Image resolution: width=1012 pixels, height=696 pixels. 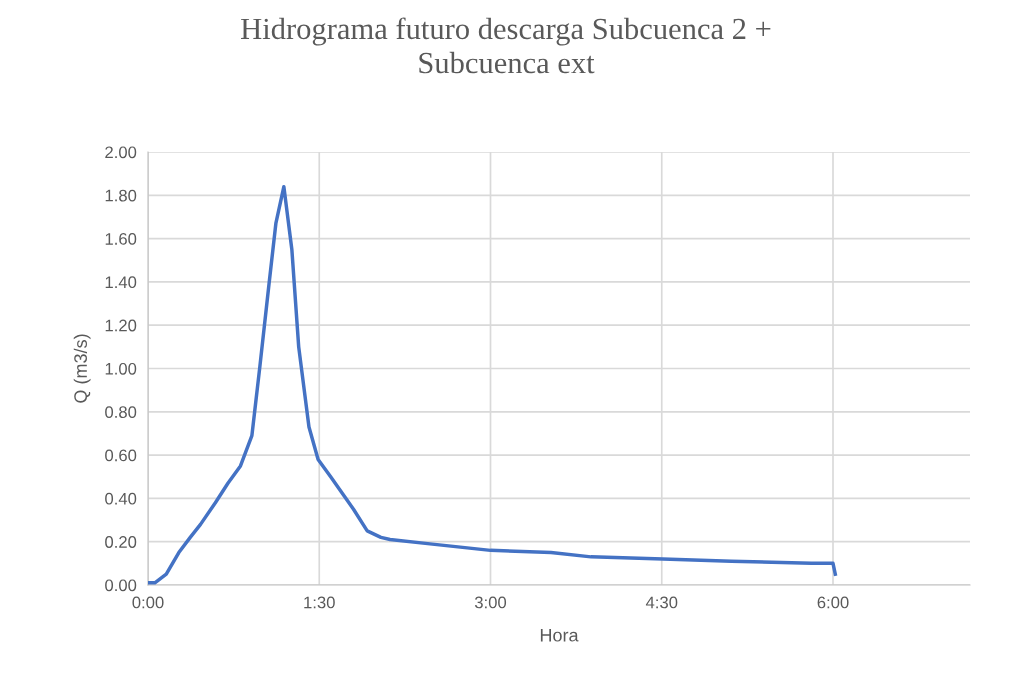 I want to click on chart-title: Hidrograma futuro descarga Subcuenca 2 + Subcuenca ext, so click(x=506, y=45).